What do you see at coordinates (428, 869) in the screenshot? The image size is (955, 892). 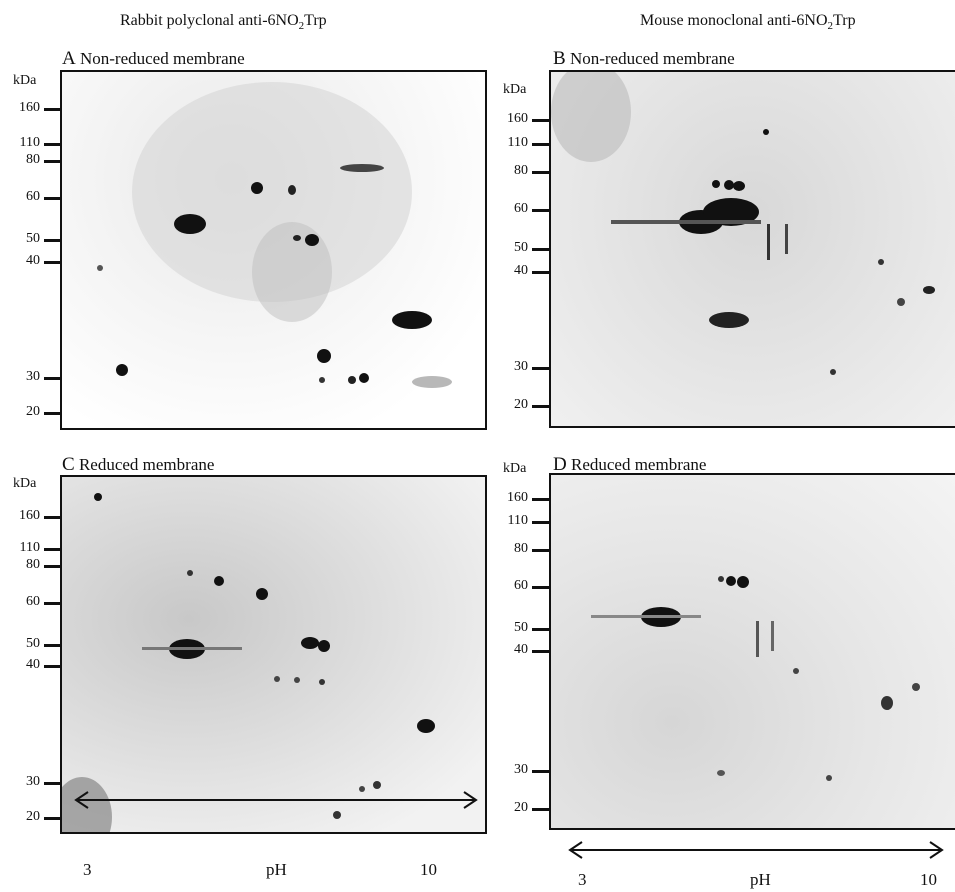 I see `ph-left-max: 10` at bounding box center [428, 869].